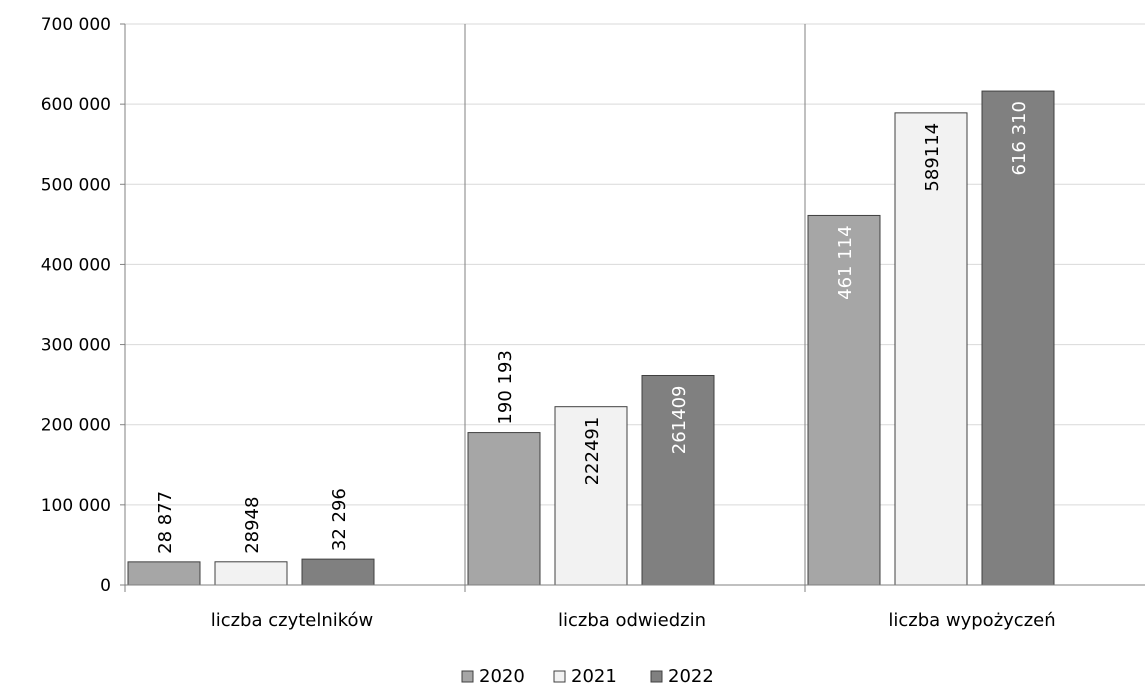 This screenshot has height=692, width=1145. What do you see at coordinates (76, 265) in the screenshot?
I see `y-tick-label: 400 000` at bounding box center [76, 265].